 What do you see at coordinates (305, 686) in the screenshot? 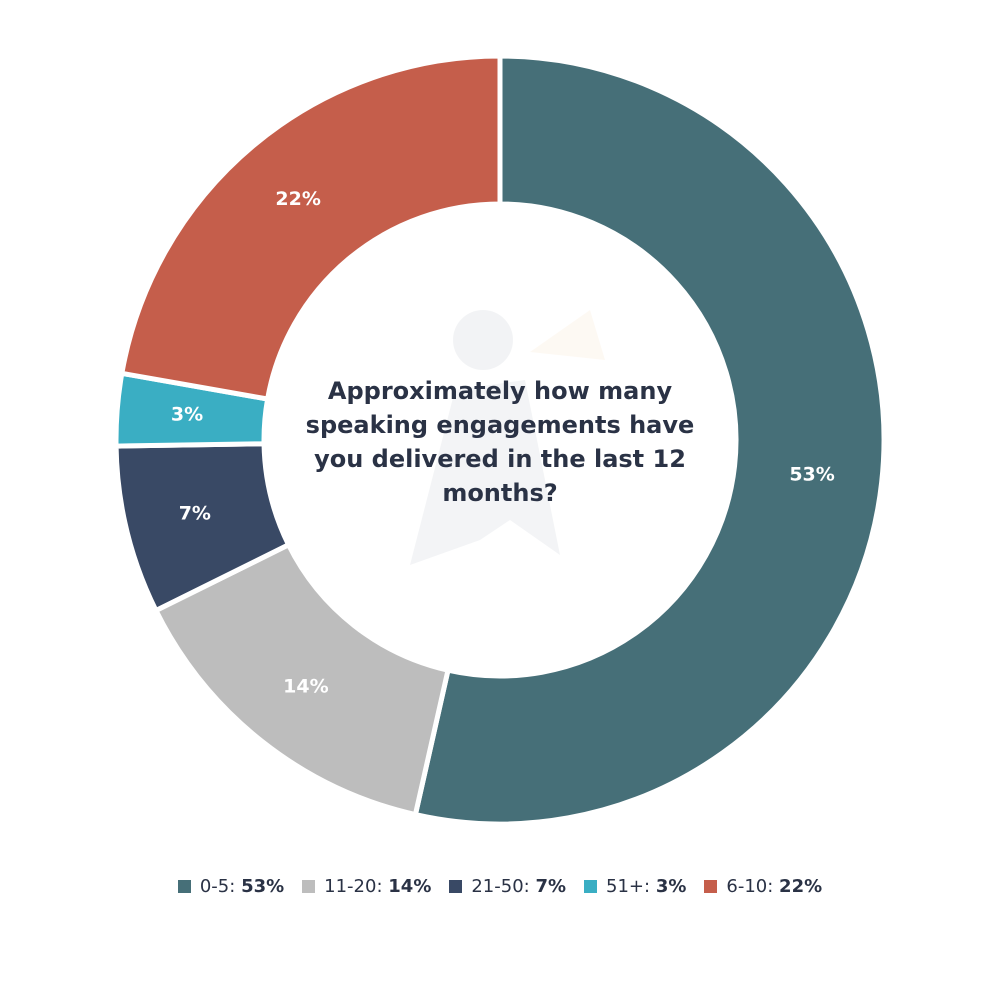
I see `slice-value-label: 14%` at bounding box center [305, 686].